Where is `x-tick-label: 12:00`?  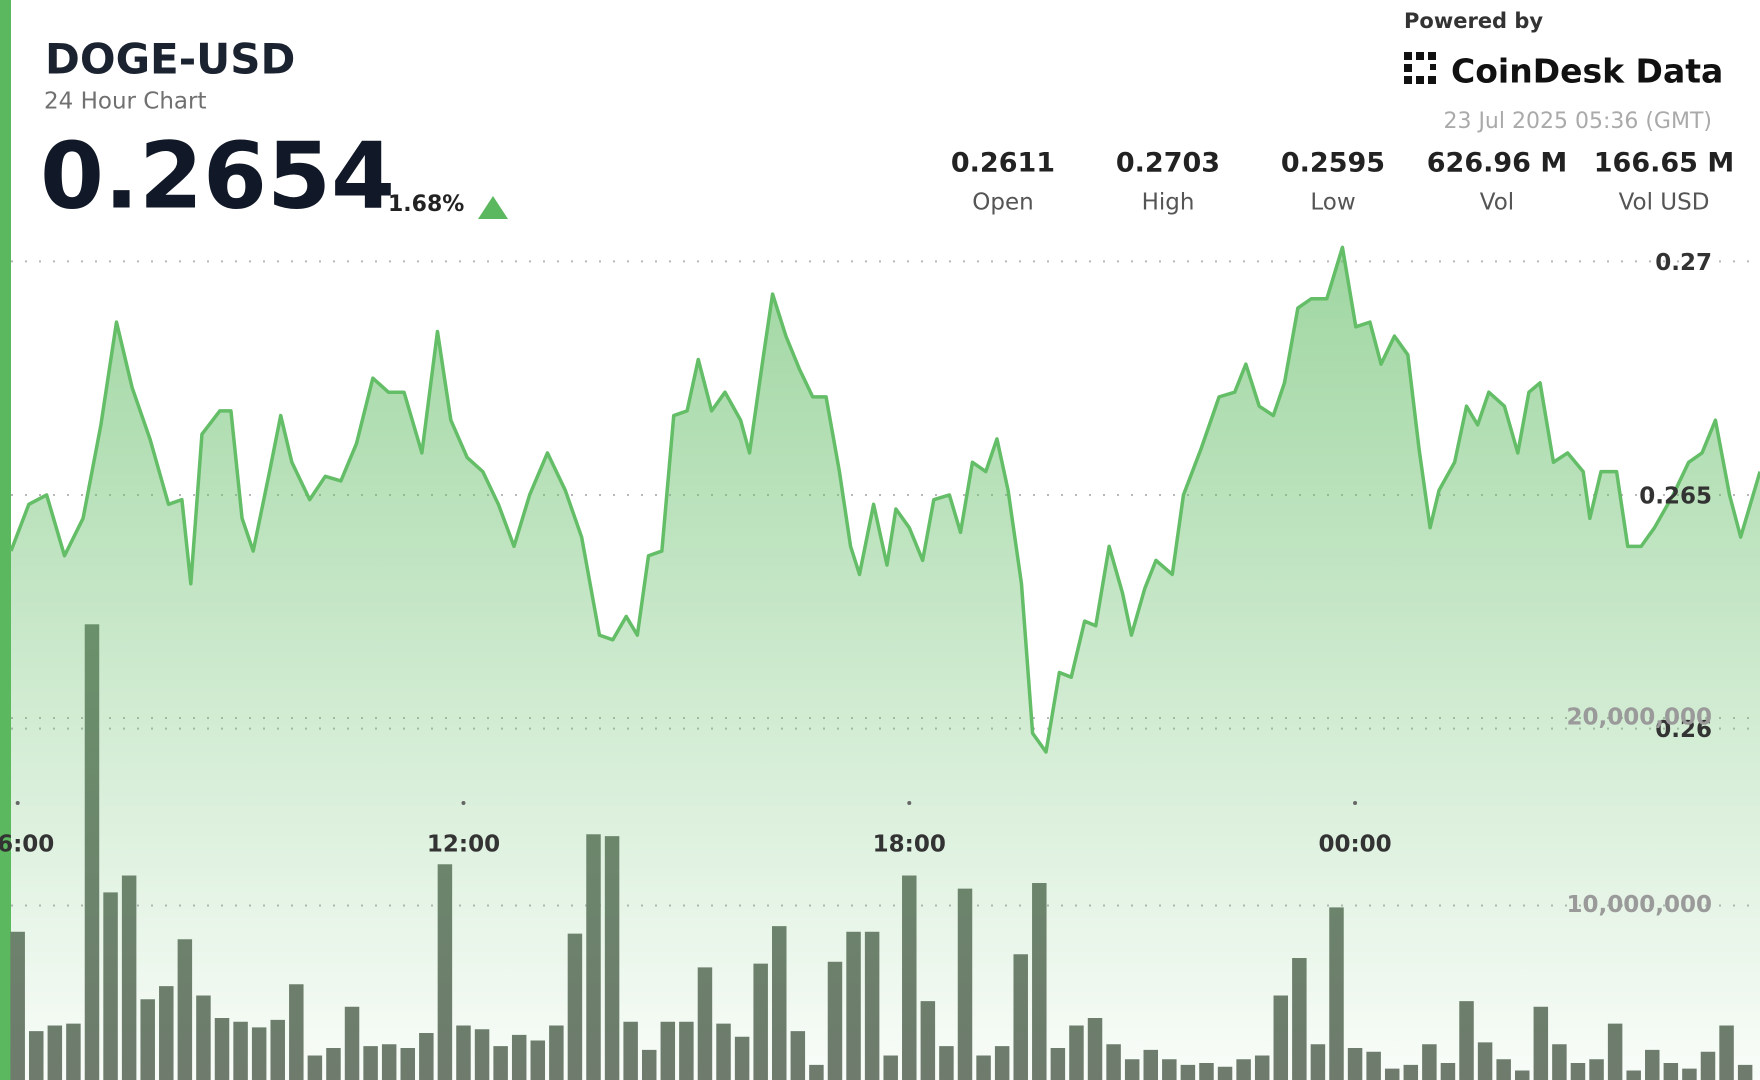
x-tick-label: 12:00 is located at coordinates (463, 845).